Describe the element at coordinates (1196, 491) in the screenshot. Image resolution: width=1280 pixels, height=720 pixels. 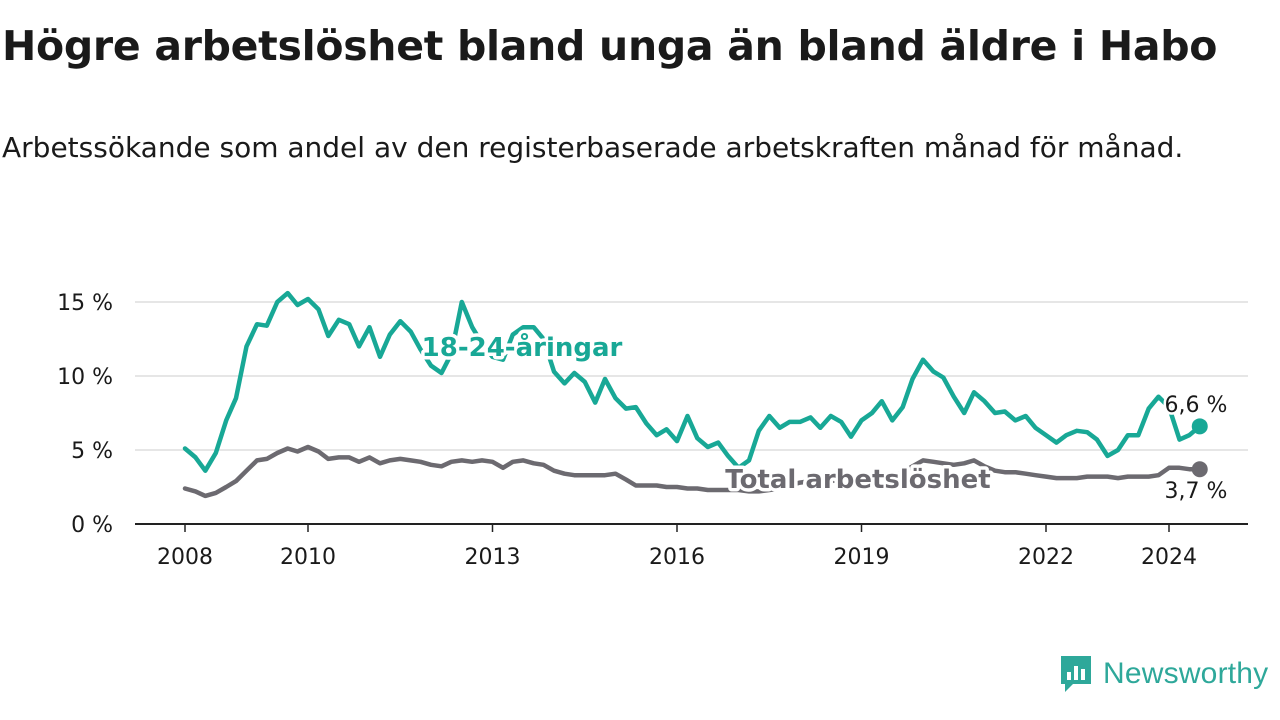
I see `total-end-value-label: 3,7 %` at that location.